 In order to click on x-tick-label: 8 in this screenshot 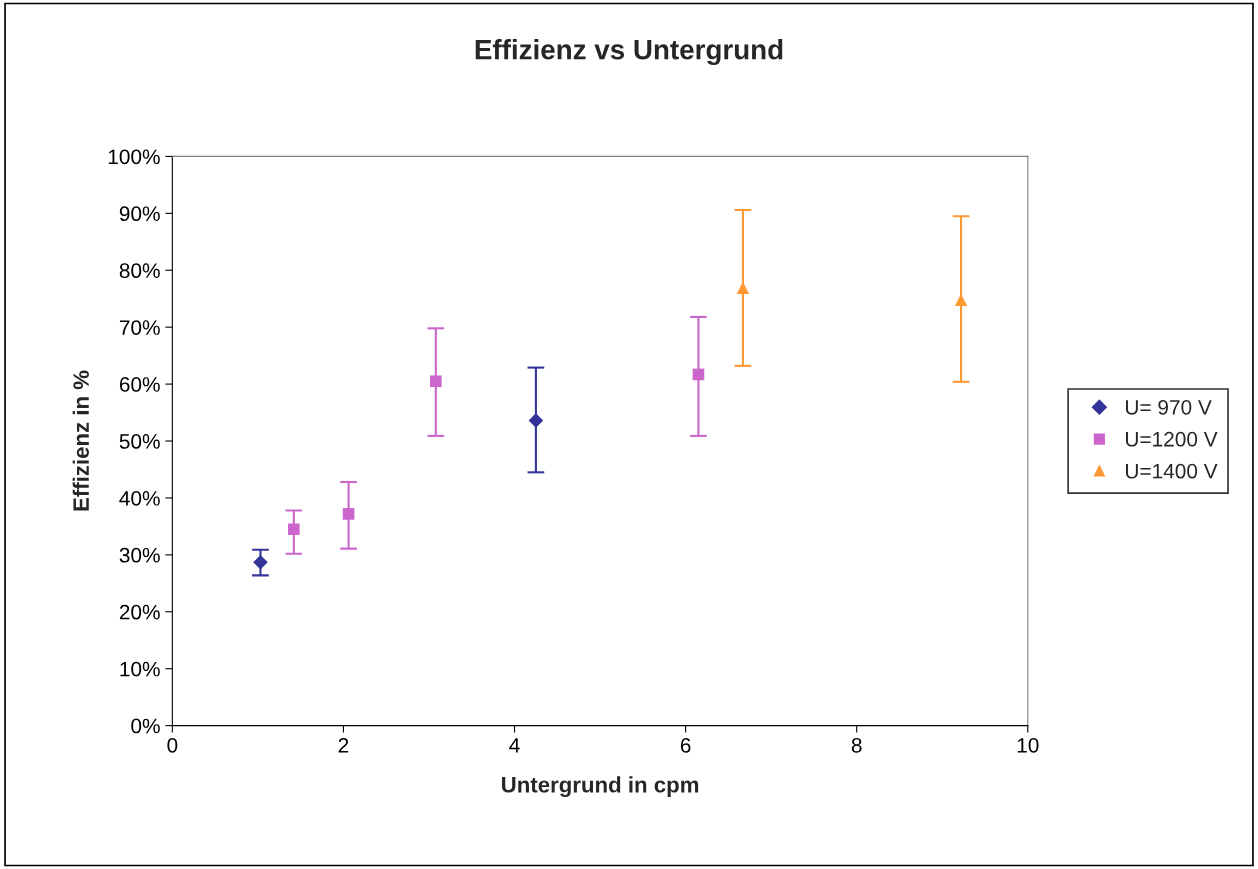, I will do `click(856, 745)`.